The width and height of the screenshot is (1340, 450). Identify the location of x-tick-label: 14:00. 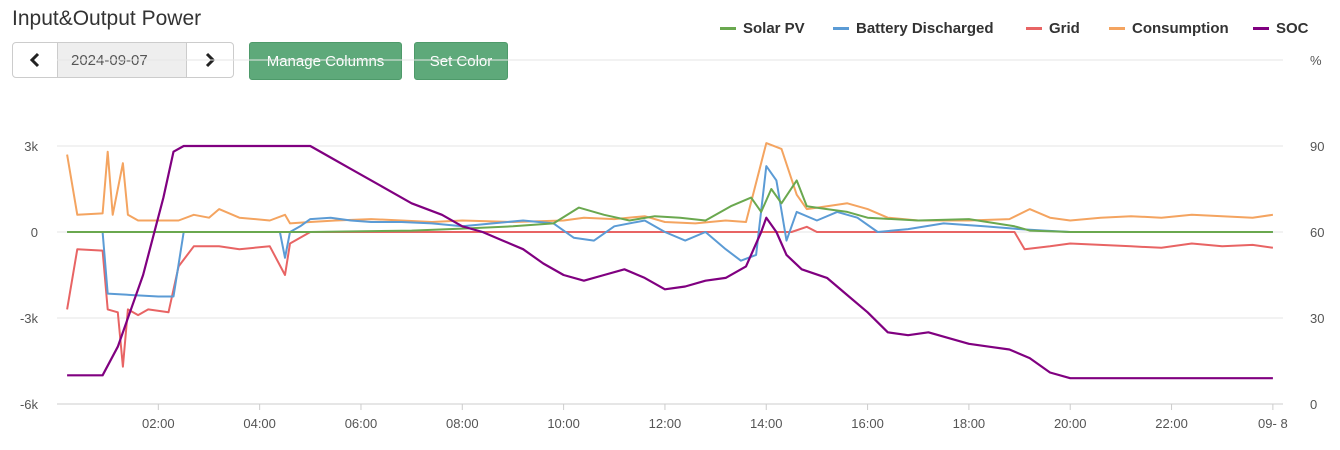
(766, 423).